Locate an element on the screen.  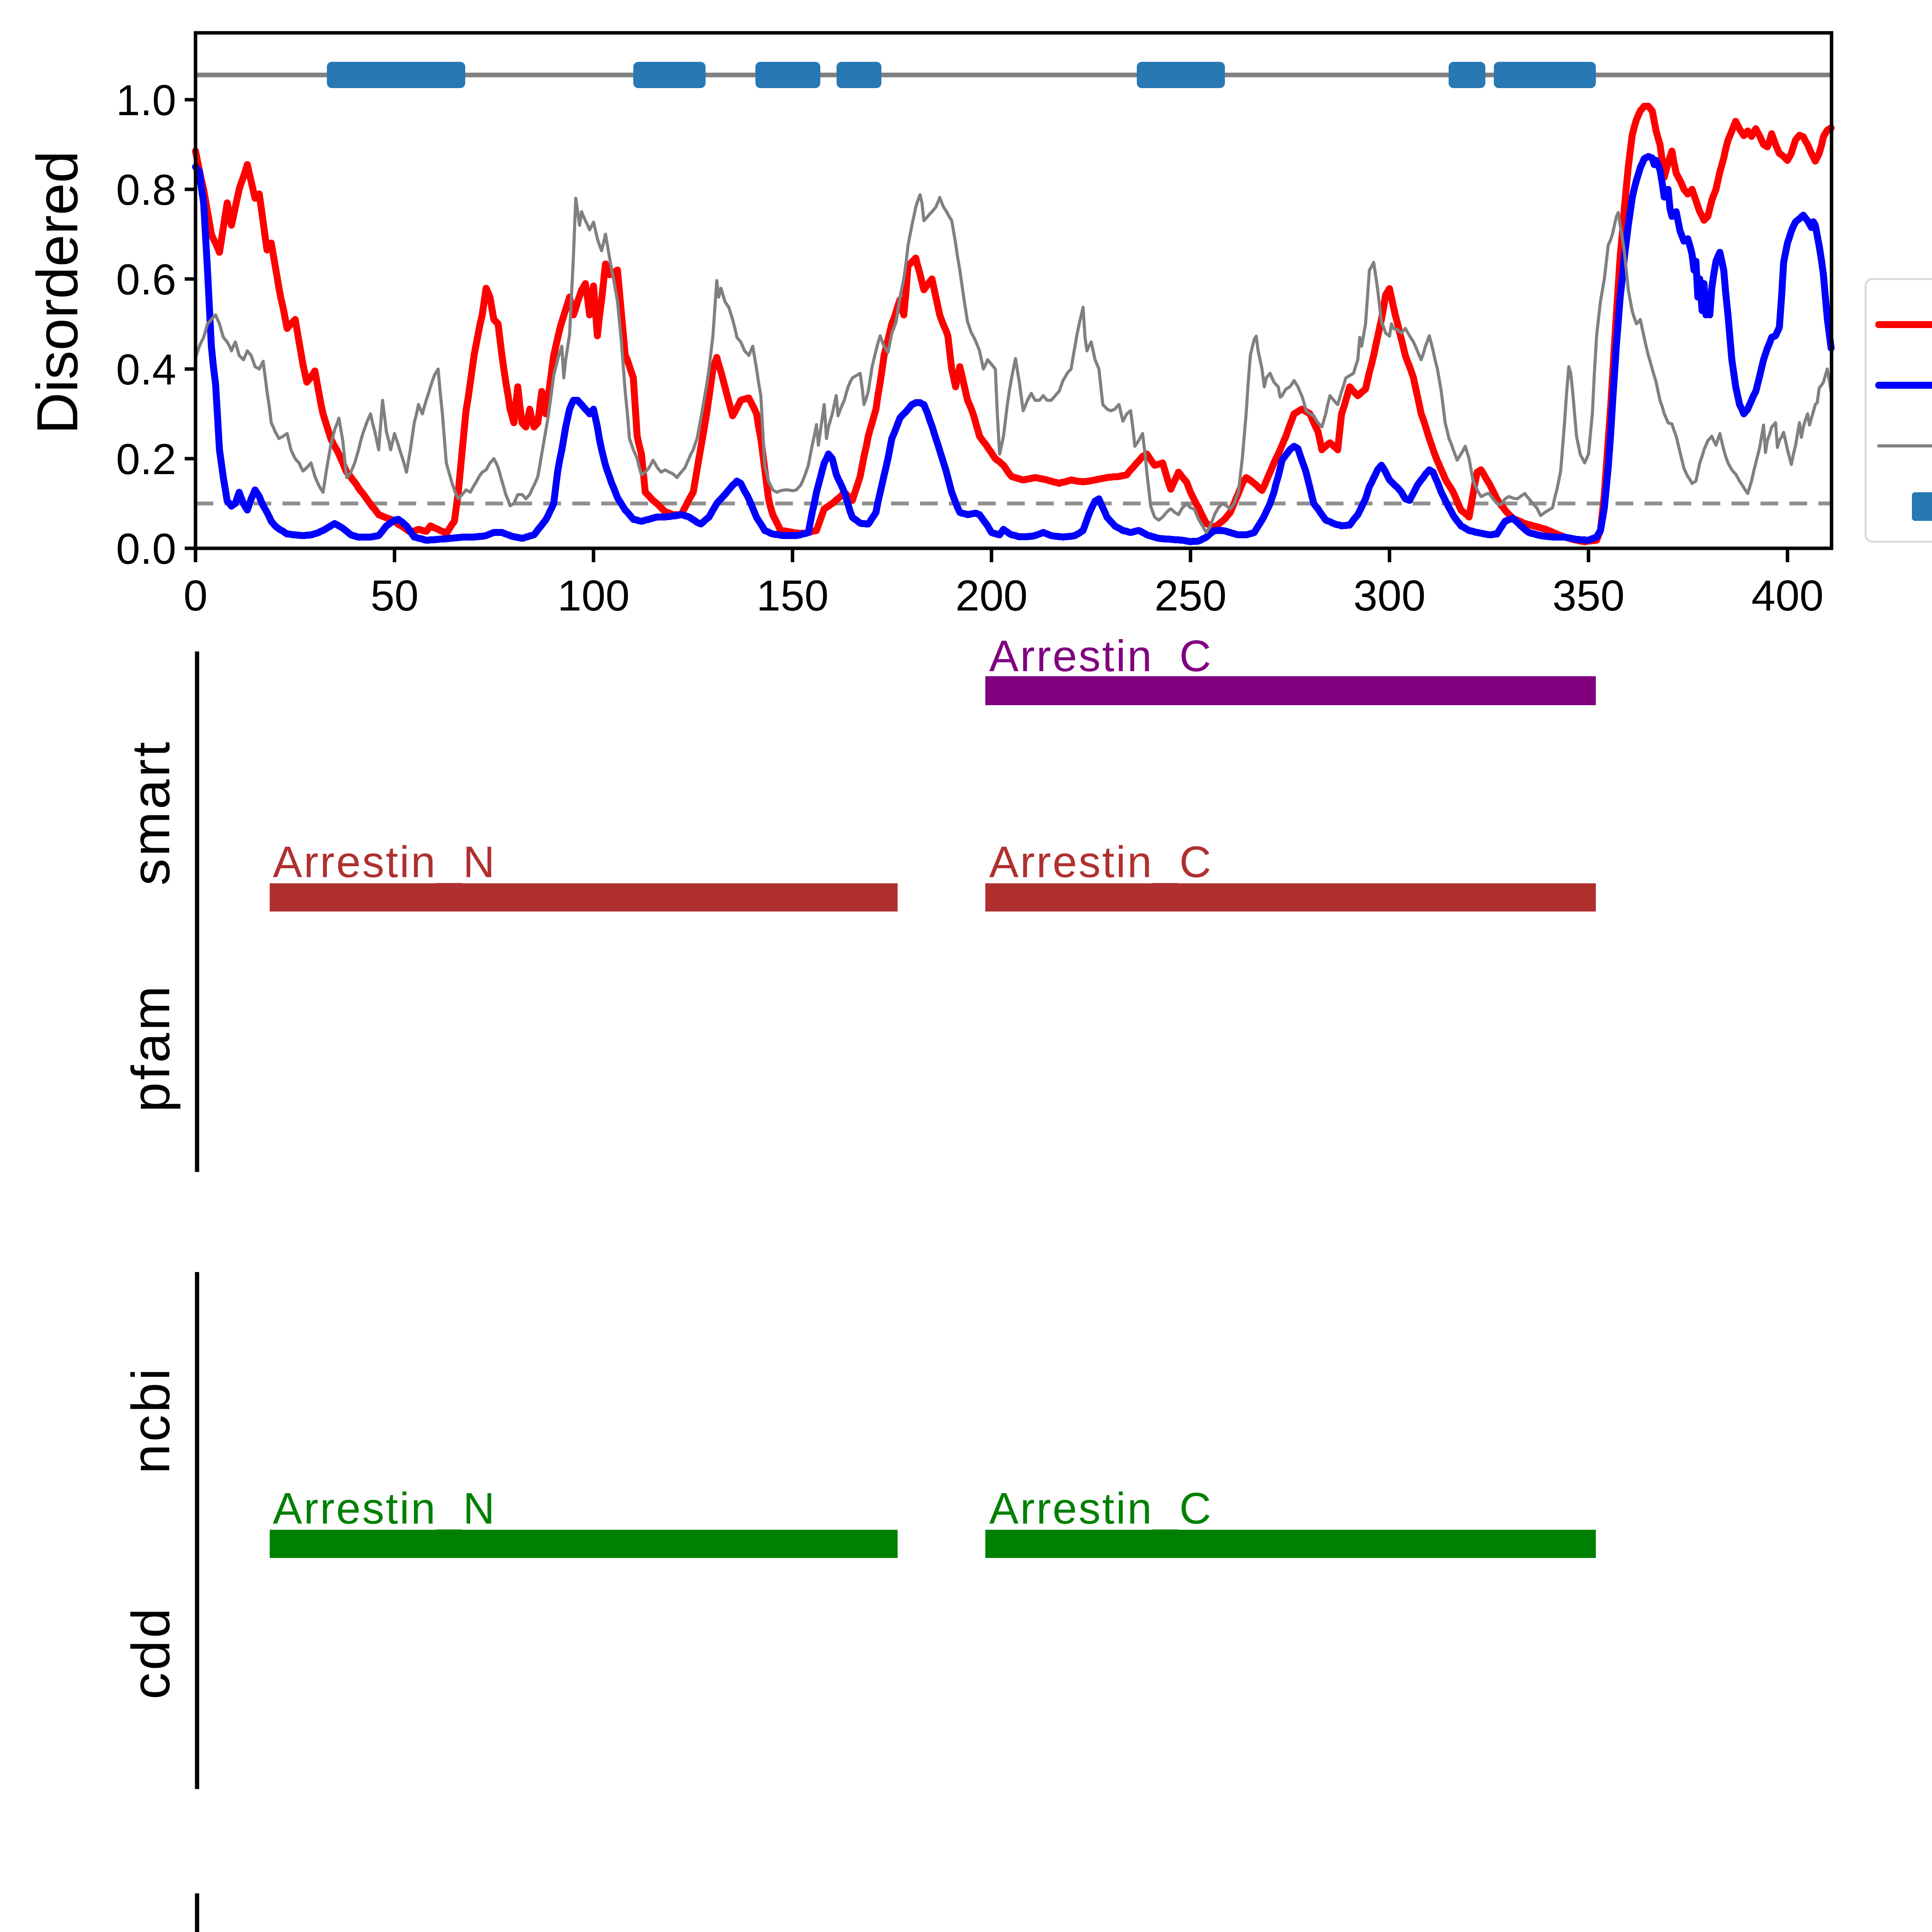
svg-text: 200 is located at coordinates (992, 596).